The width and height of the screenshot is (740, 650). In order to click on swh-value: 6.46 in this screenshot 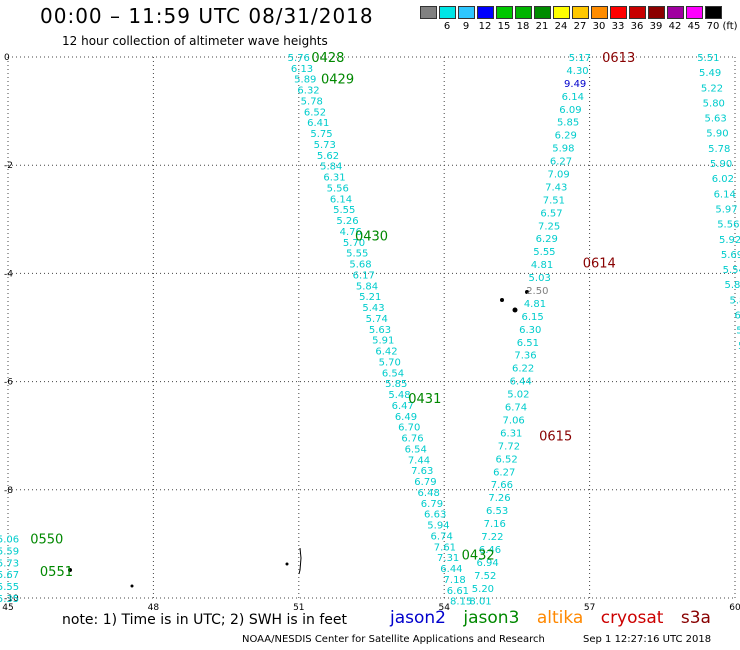, I will do `click(490, 550)`.